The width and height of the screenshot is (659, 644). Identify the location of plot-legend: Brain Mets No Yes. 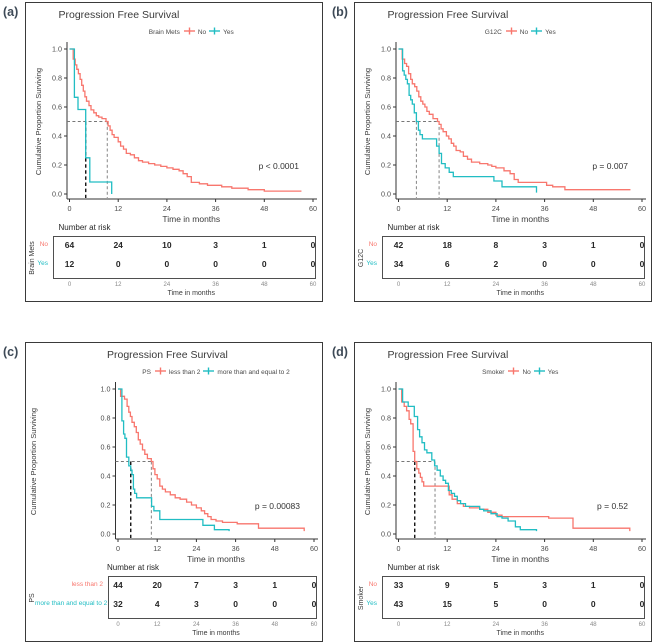
(192, 32).